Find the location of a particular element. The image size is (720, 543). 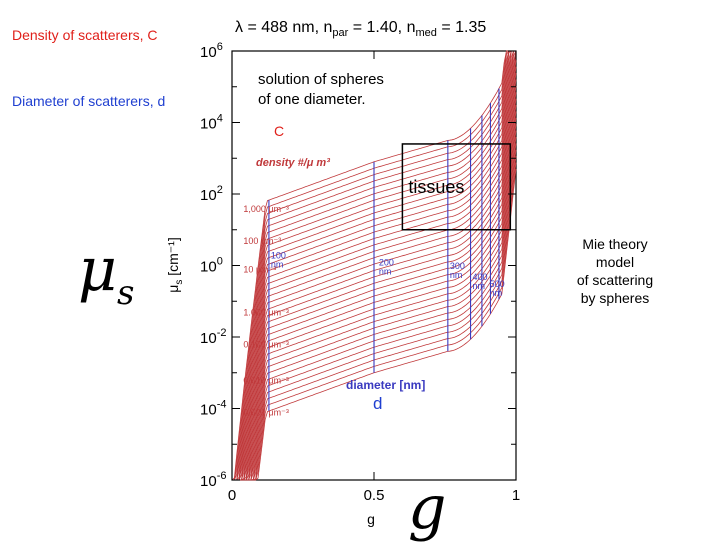

diameter-value-label: 100 nm is located at coordinates (278, 259).